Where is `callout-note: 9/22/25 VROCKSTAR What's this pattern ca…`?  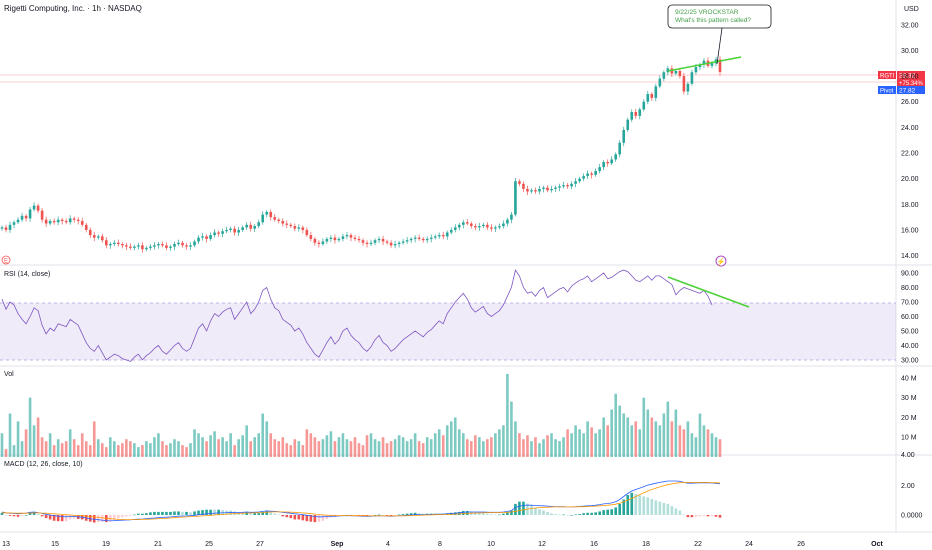 callout-note: 9/22/25 VROCKSTAR What's this pattern ca… is located at coordinates (719, 34).